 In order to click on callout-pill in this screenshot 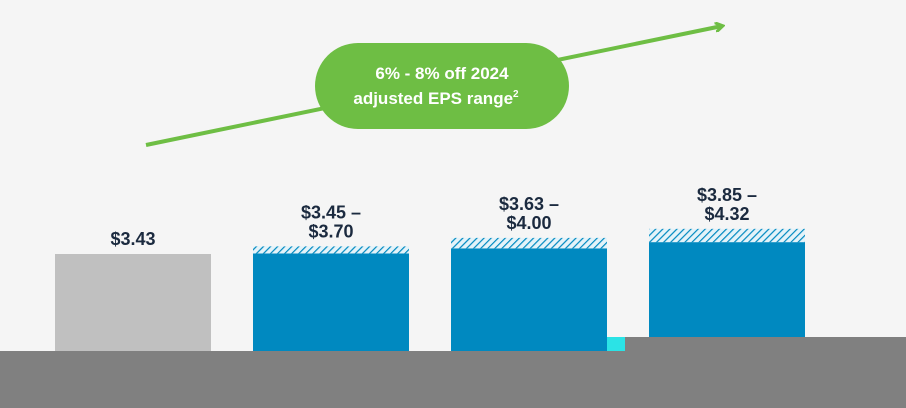, I will do `click(442, 86)`.